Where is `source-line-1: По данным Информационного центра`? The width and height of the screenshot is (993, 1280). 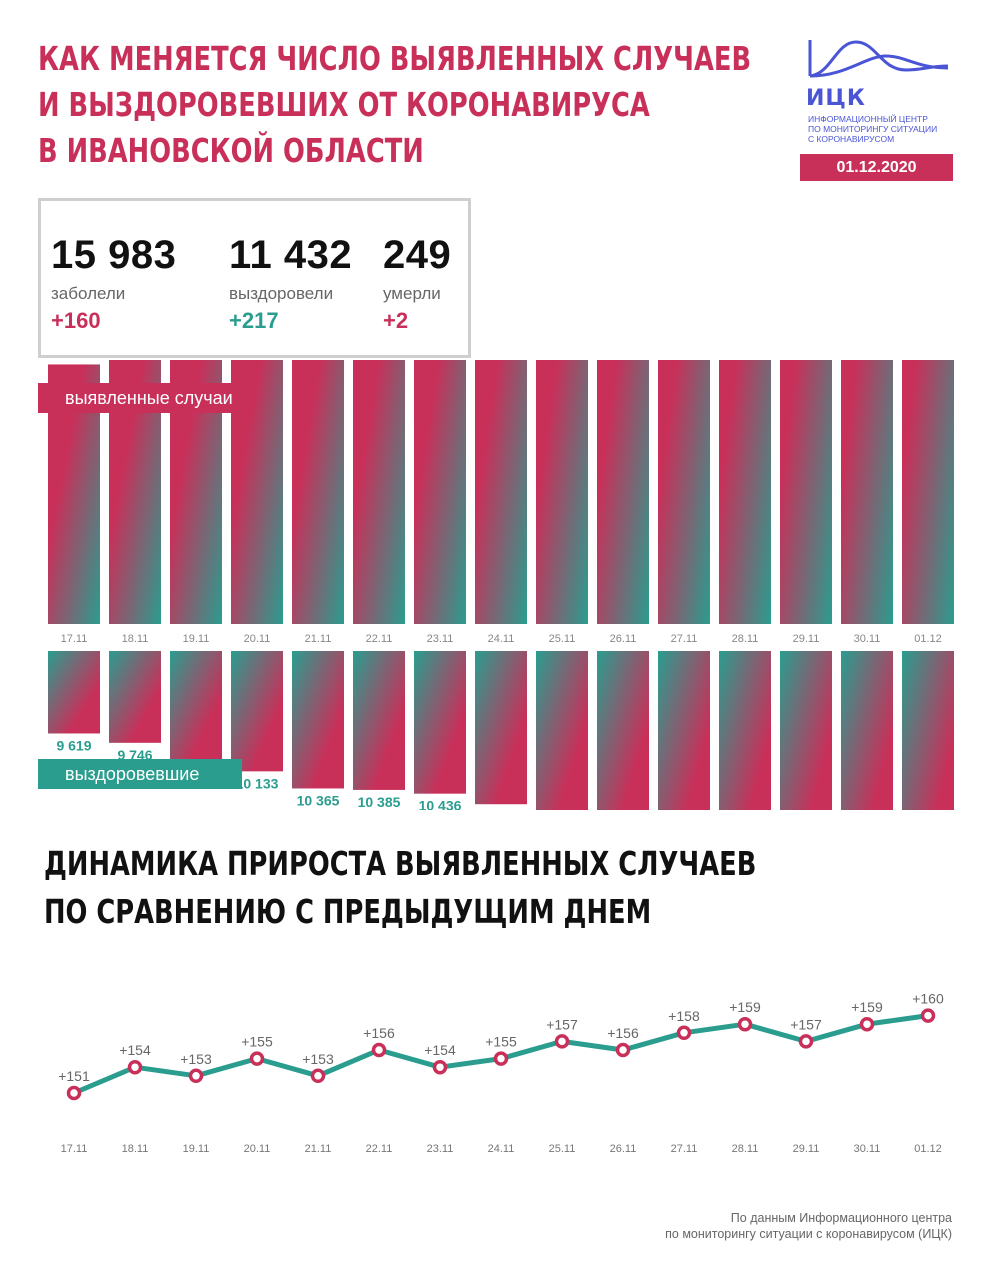
source-line-1: По данным Информационного центра is located at coordinates (841, 1218).